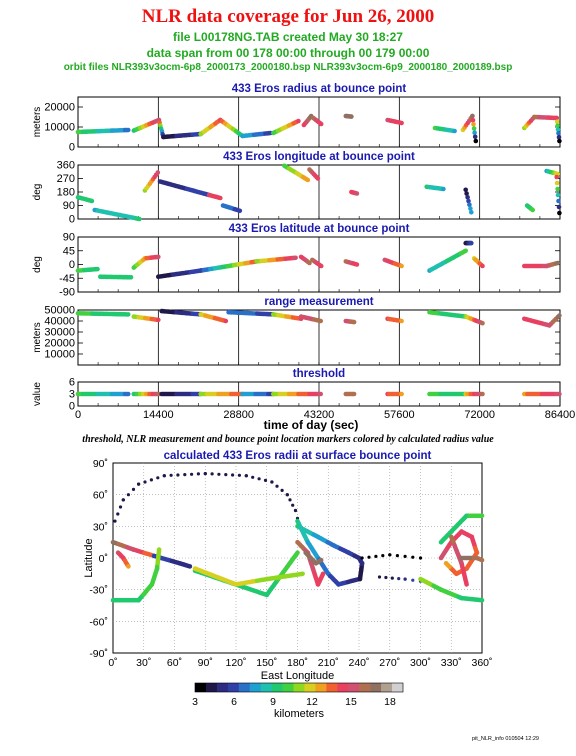 The width and height of the screenshot is (576, 756). What do you see at coordinates (37, 192) in the screenshot?
I see `y-axis-label: deg` at bounding box center [37, 192].